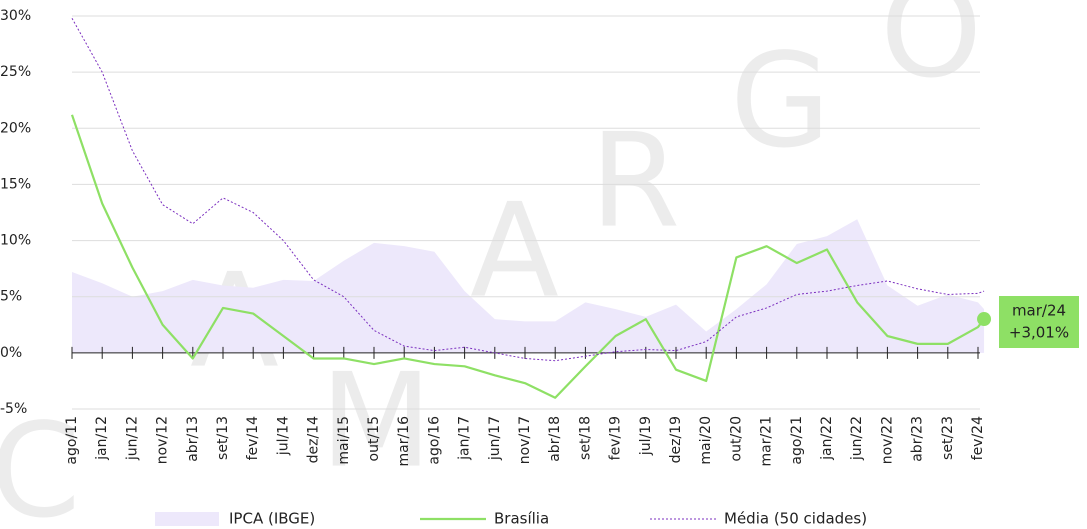 The width and height of the screenshot is (1087, 529). Describe the element at coordinates (525, 440) in the screenshot. I see `x-tick-label: nov/17` at that location.